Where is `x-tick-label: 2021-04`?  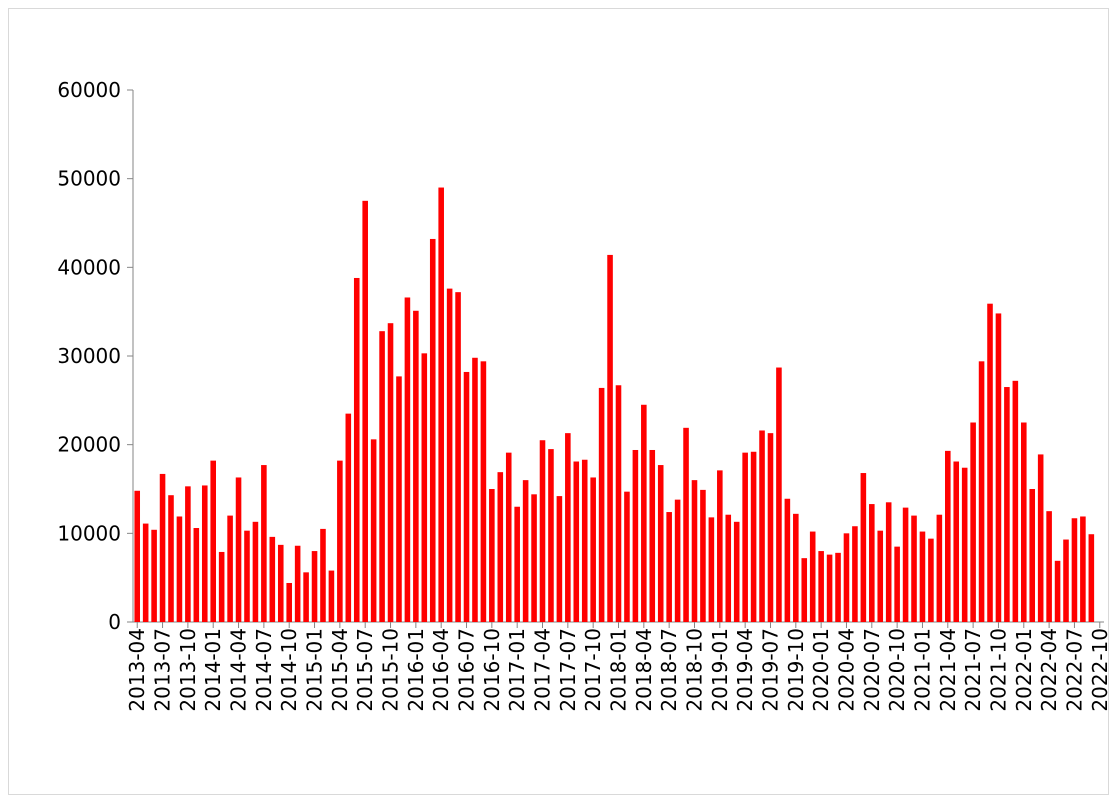
x-tick-label: 2021-04 is located at coordinates (948, 670).